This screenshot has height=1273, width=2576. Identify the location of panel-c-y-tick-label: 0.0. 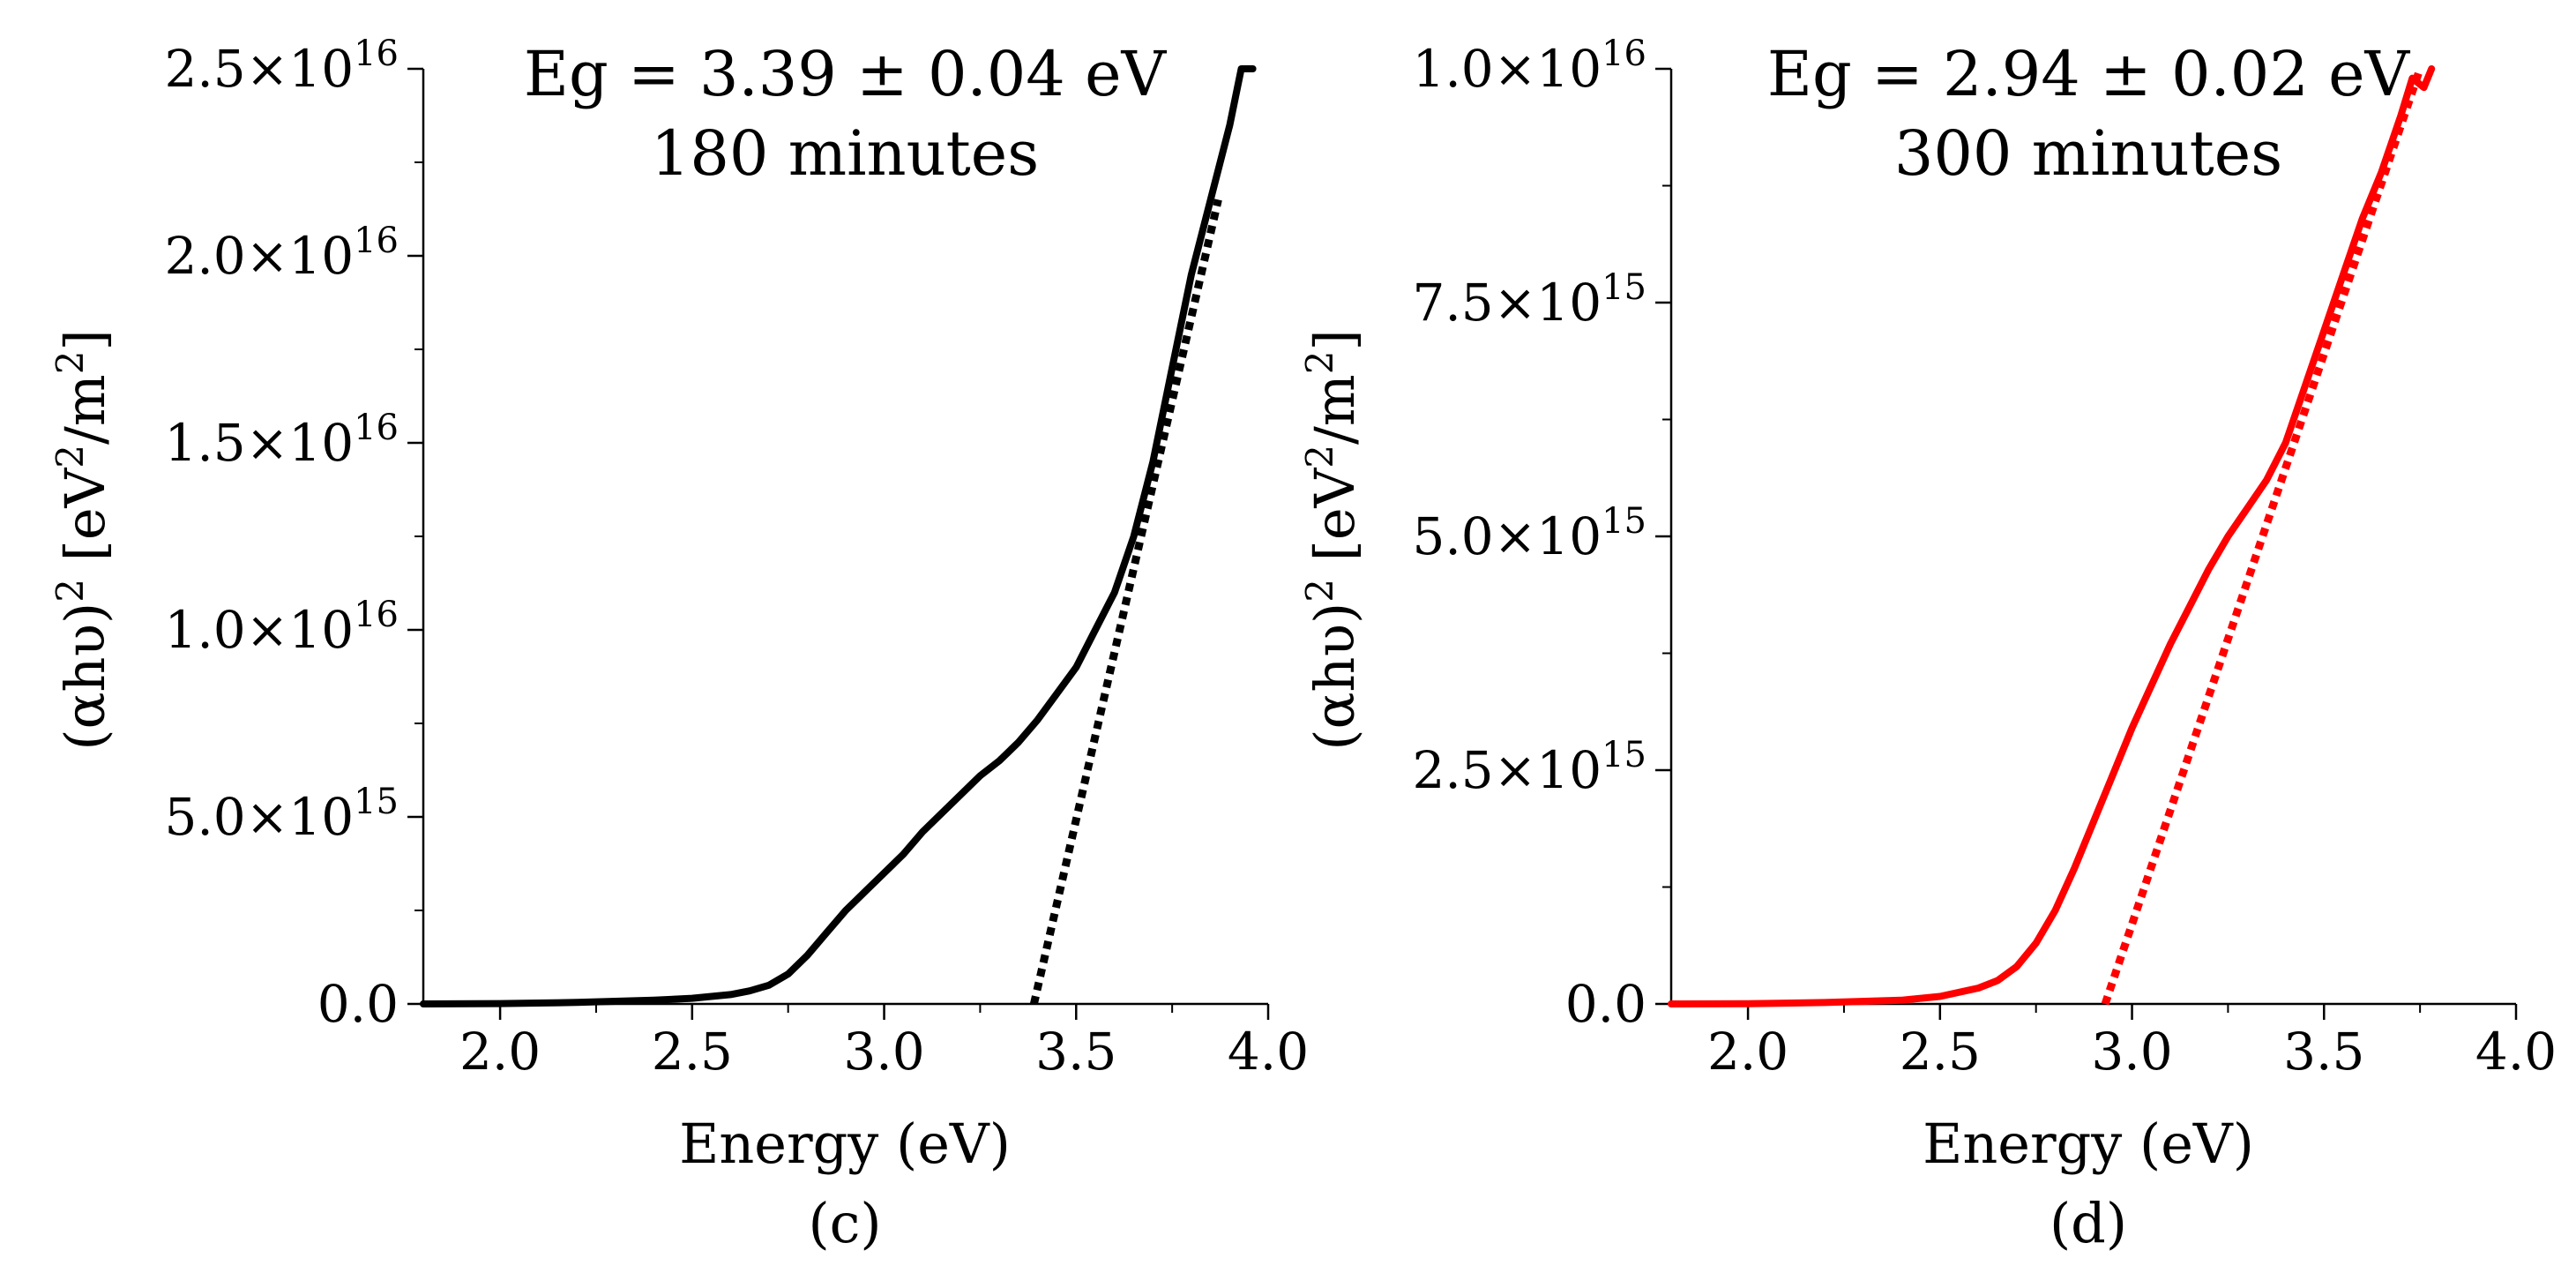
(358, 1004).